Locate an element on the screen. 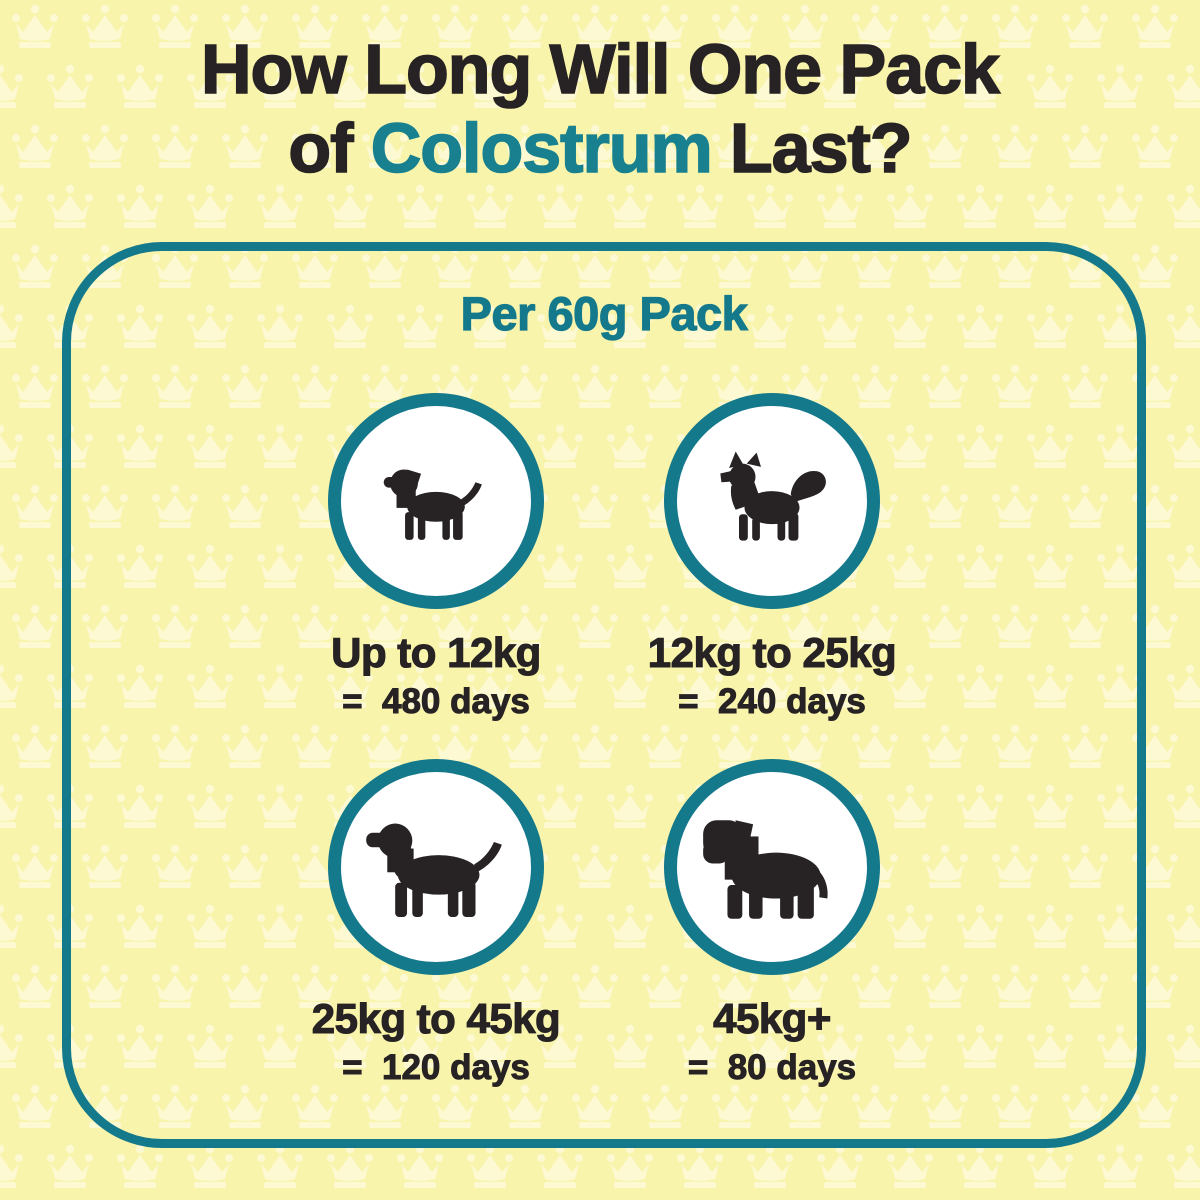  title-line-1: How Long Will One Pack is located at coordinates (600, 69).